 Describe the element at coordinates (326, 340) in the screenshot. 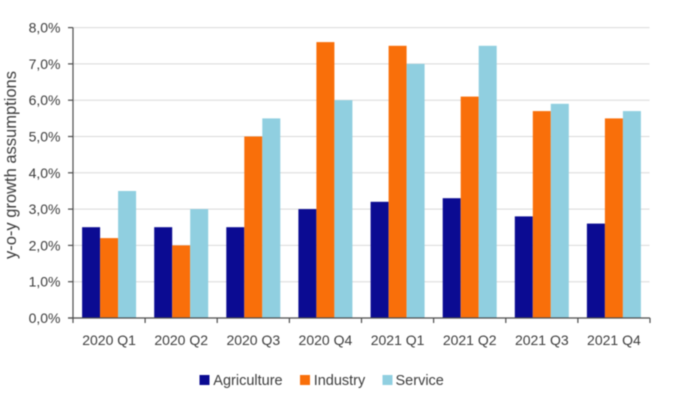

I see `svg-text: 2020 Q4` at that location.